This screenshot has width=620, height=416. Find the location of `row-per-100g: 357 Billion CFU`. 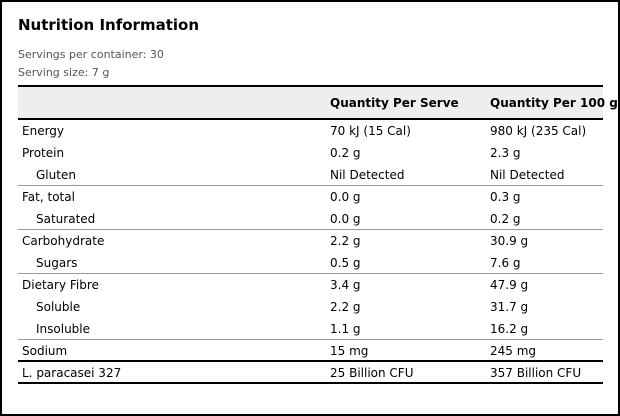

row-per-100g: 357 Billion CFU is located at coordinates (536, 373).